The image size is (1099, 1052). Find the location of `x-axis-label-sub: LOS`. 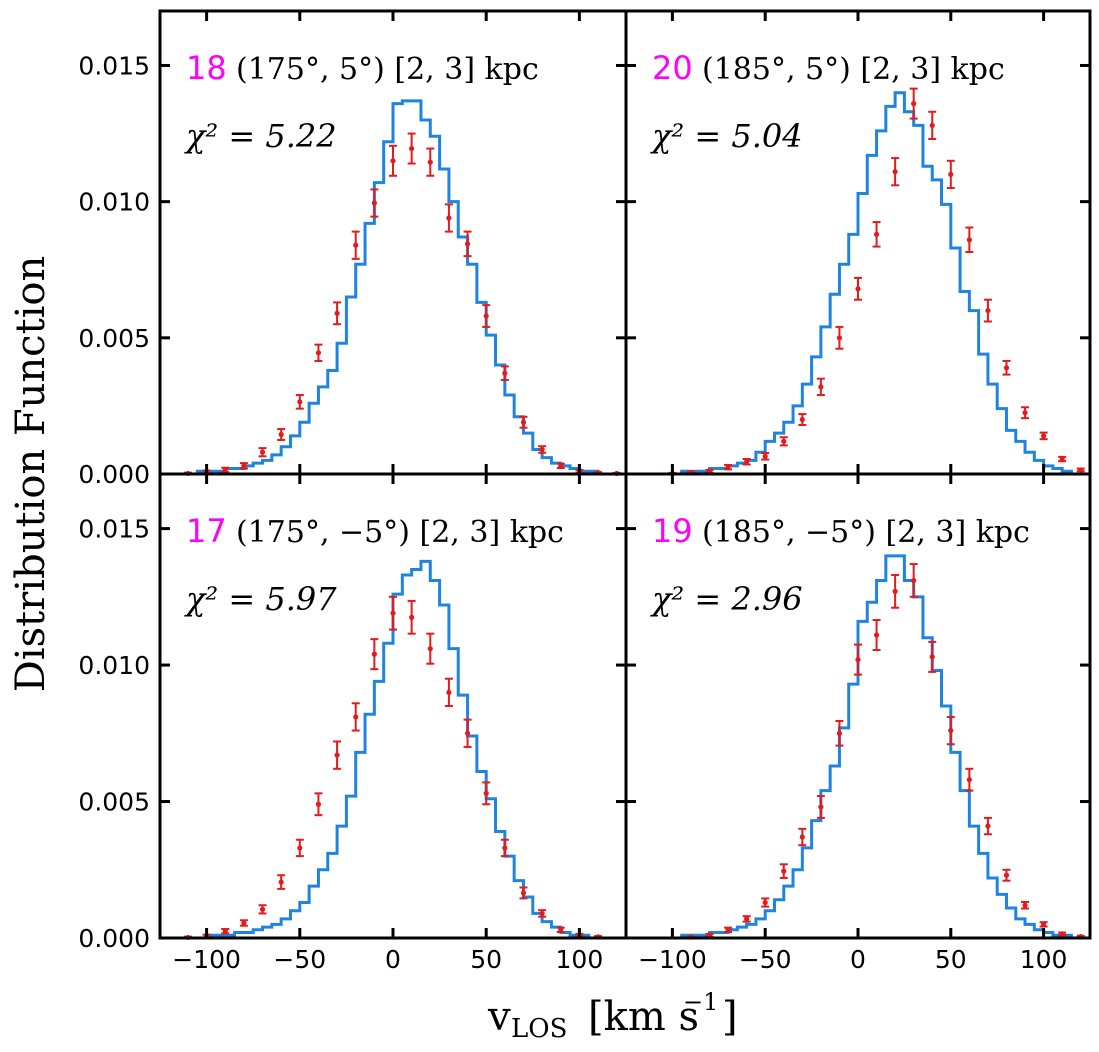

x-axis-label-sub: LOS is located at coordinates (539, 1029).